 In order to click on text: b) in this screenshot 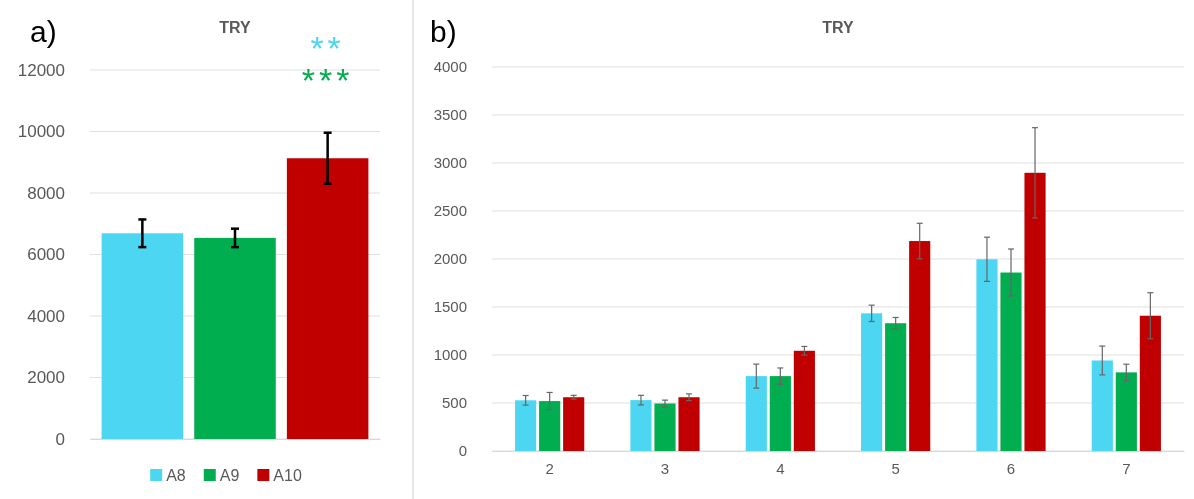, I will do `click(443, 31)`.